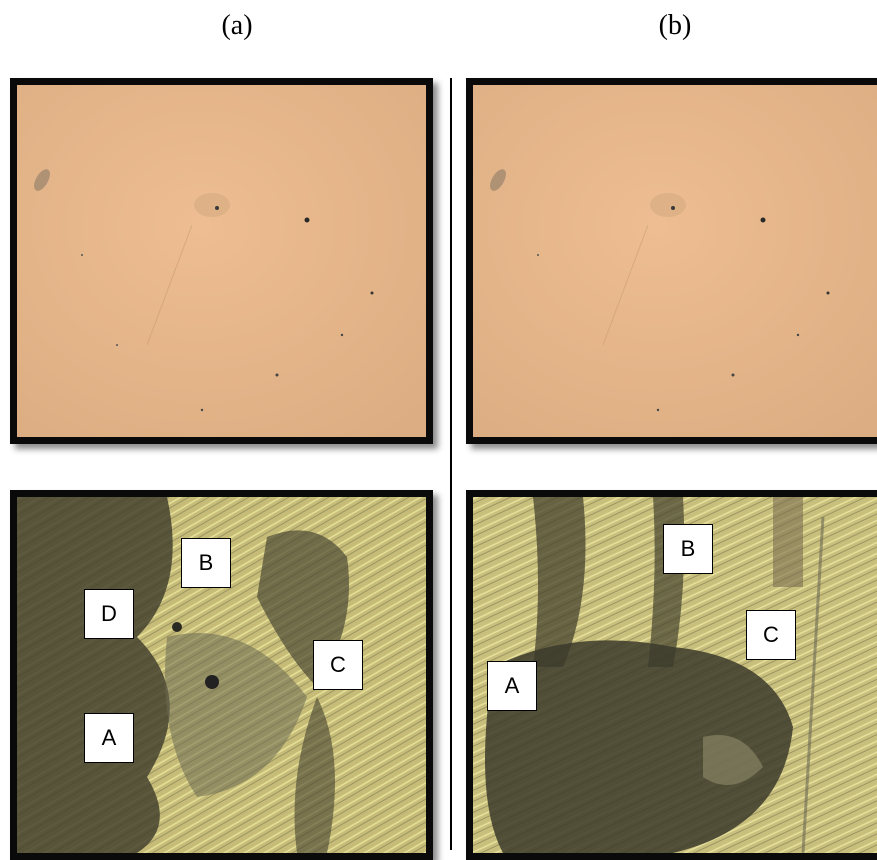 The image size is (877, 860). I want to click on region-label-a-C: C, so click(338, 665).